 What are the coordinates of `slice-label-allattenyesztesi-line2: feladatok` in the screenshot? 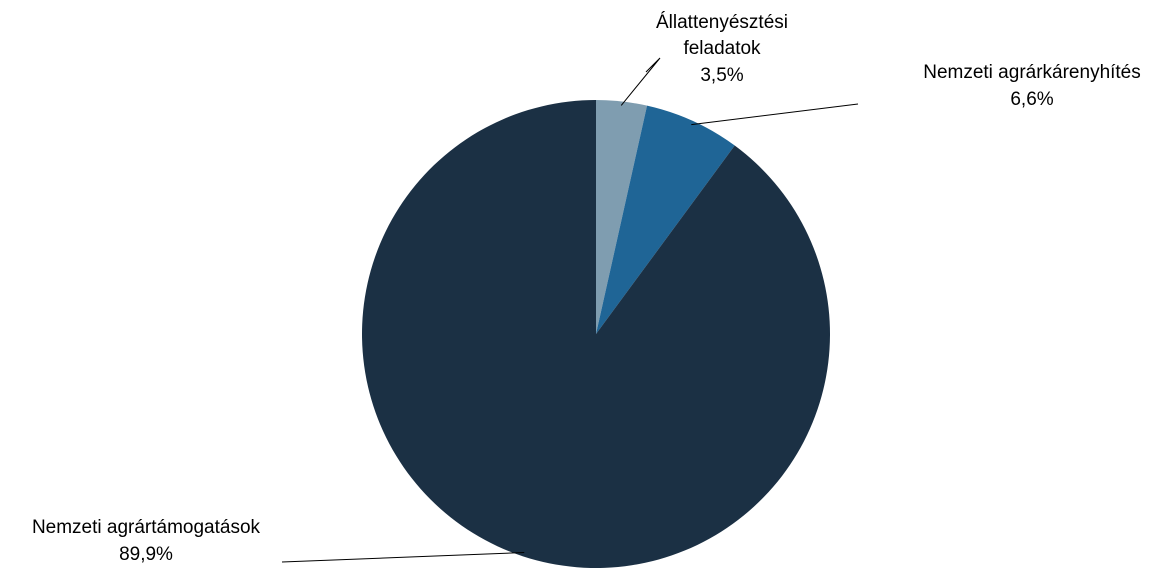 It's located at (722, 48).